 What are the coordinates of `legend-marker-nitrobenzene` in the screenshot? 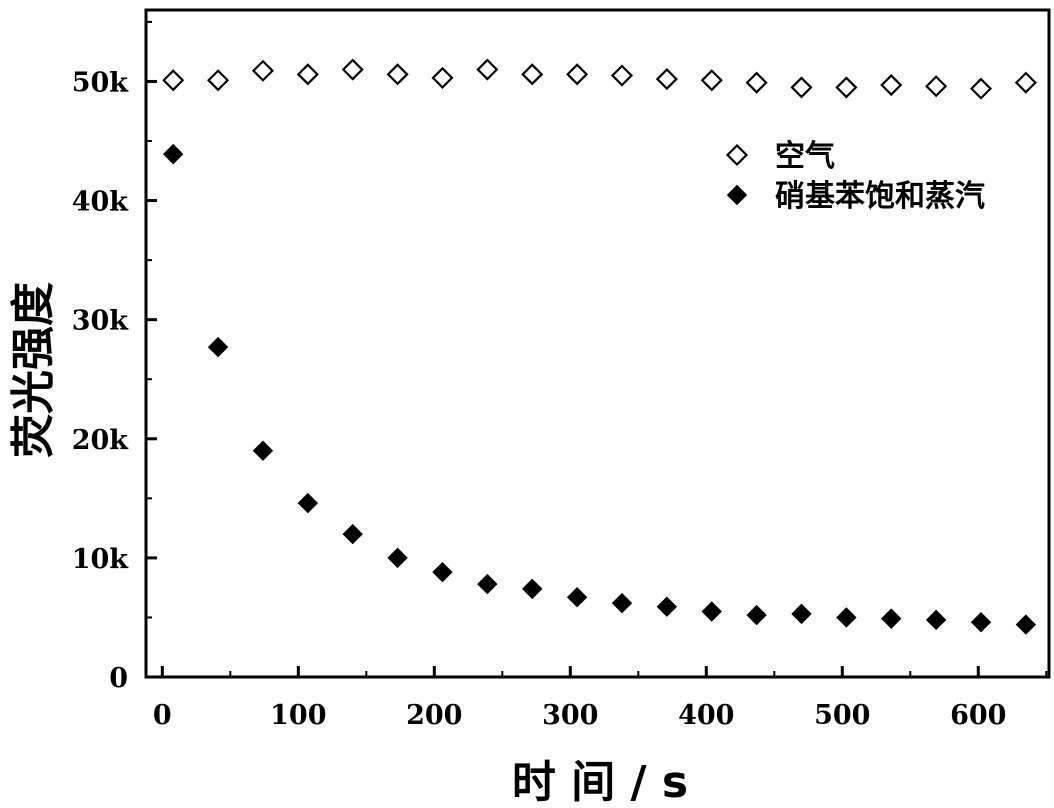 It's located at (737, 195).